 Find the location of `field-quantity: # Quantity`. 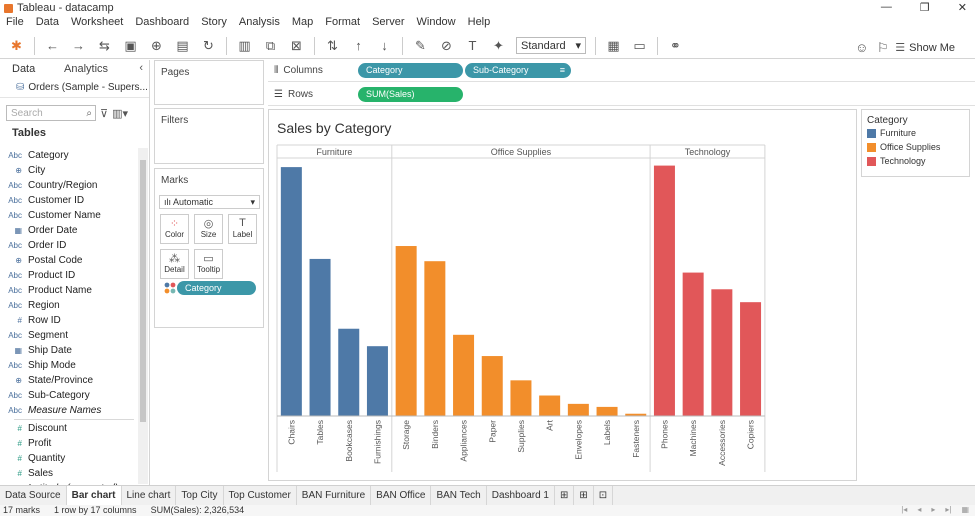

field-quantity: # Quantity is located at coordinates (69, 458).